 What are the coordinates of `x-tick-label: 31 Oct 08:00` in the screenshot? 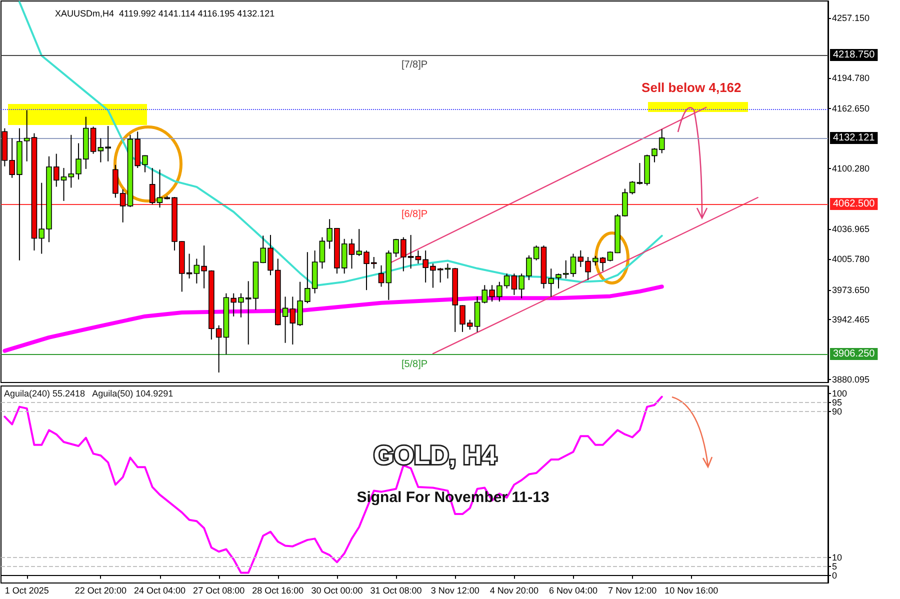 It's located at (396, 591).